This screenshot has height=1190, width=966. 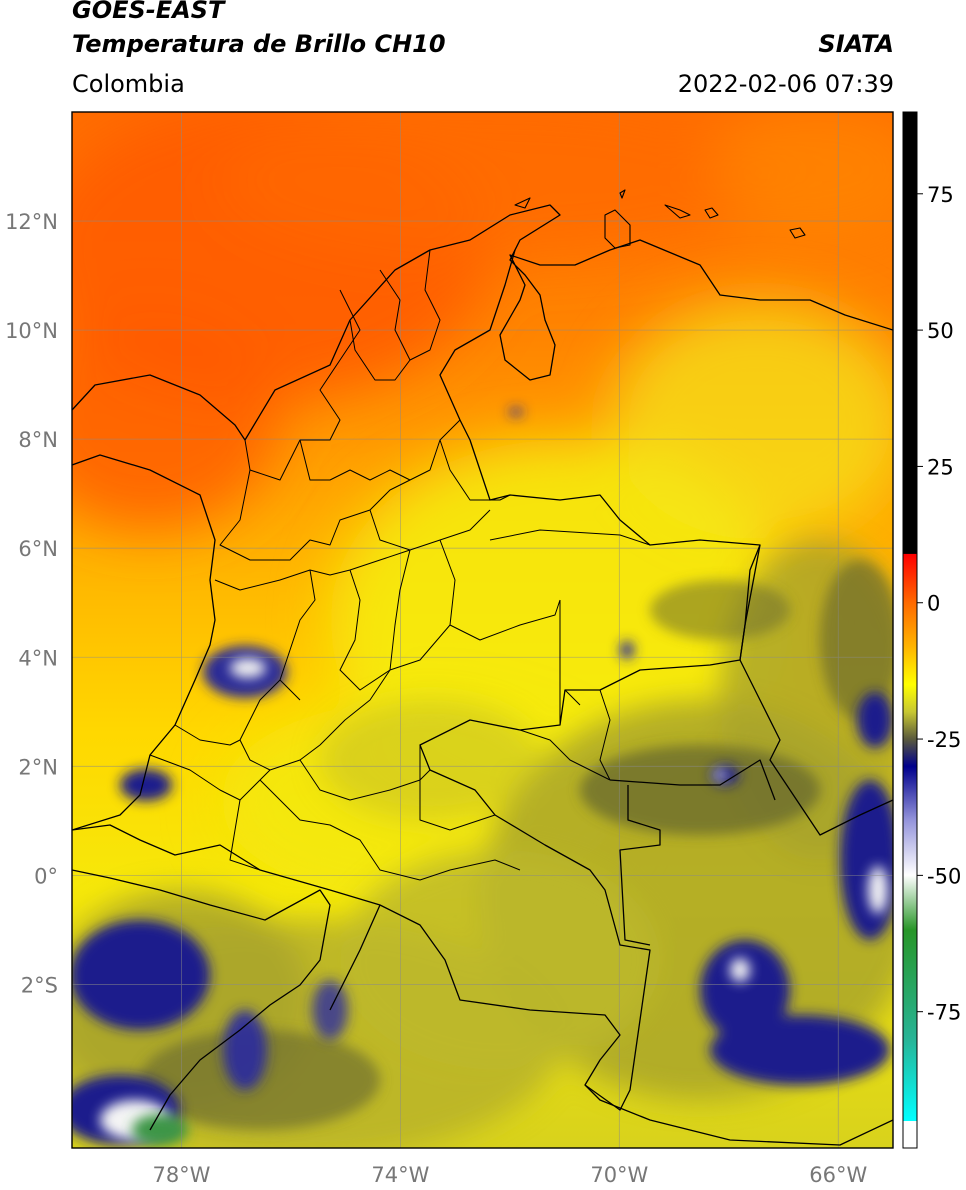 I want to click on colorbar-tick-label: 50, so click(x=940, y=331).